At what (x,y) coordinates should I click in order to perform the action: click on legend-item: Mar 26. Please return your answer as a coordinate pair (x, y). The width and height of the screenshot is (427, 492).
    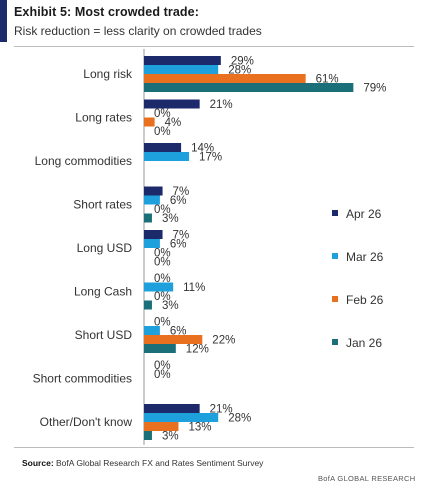
    Looking at the image, I should click on (365, 257).